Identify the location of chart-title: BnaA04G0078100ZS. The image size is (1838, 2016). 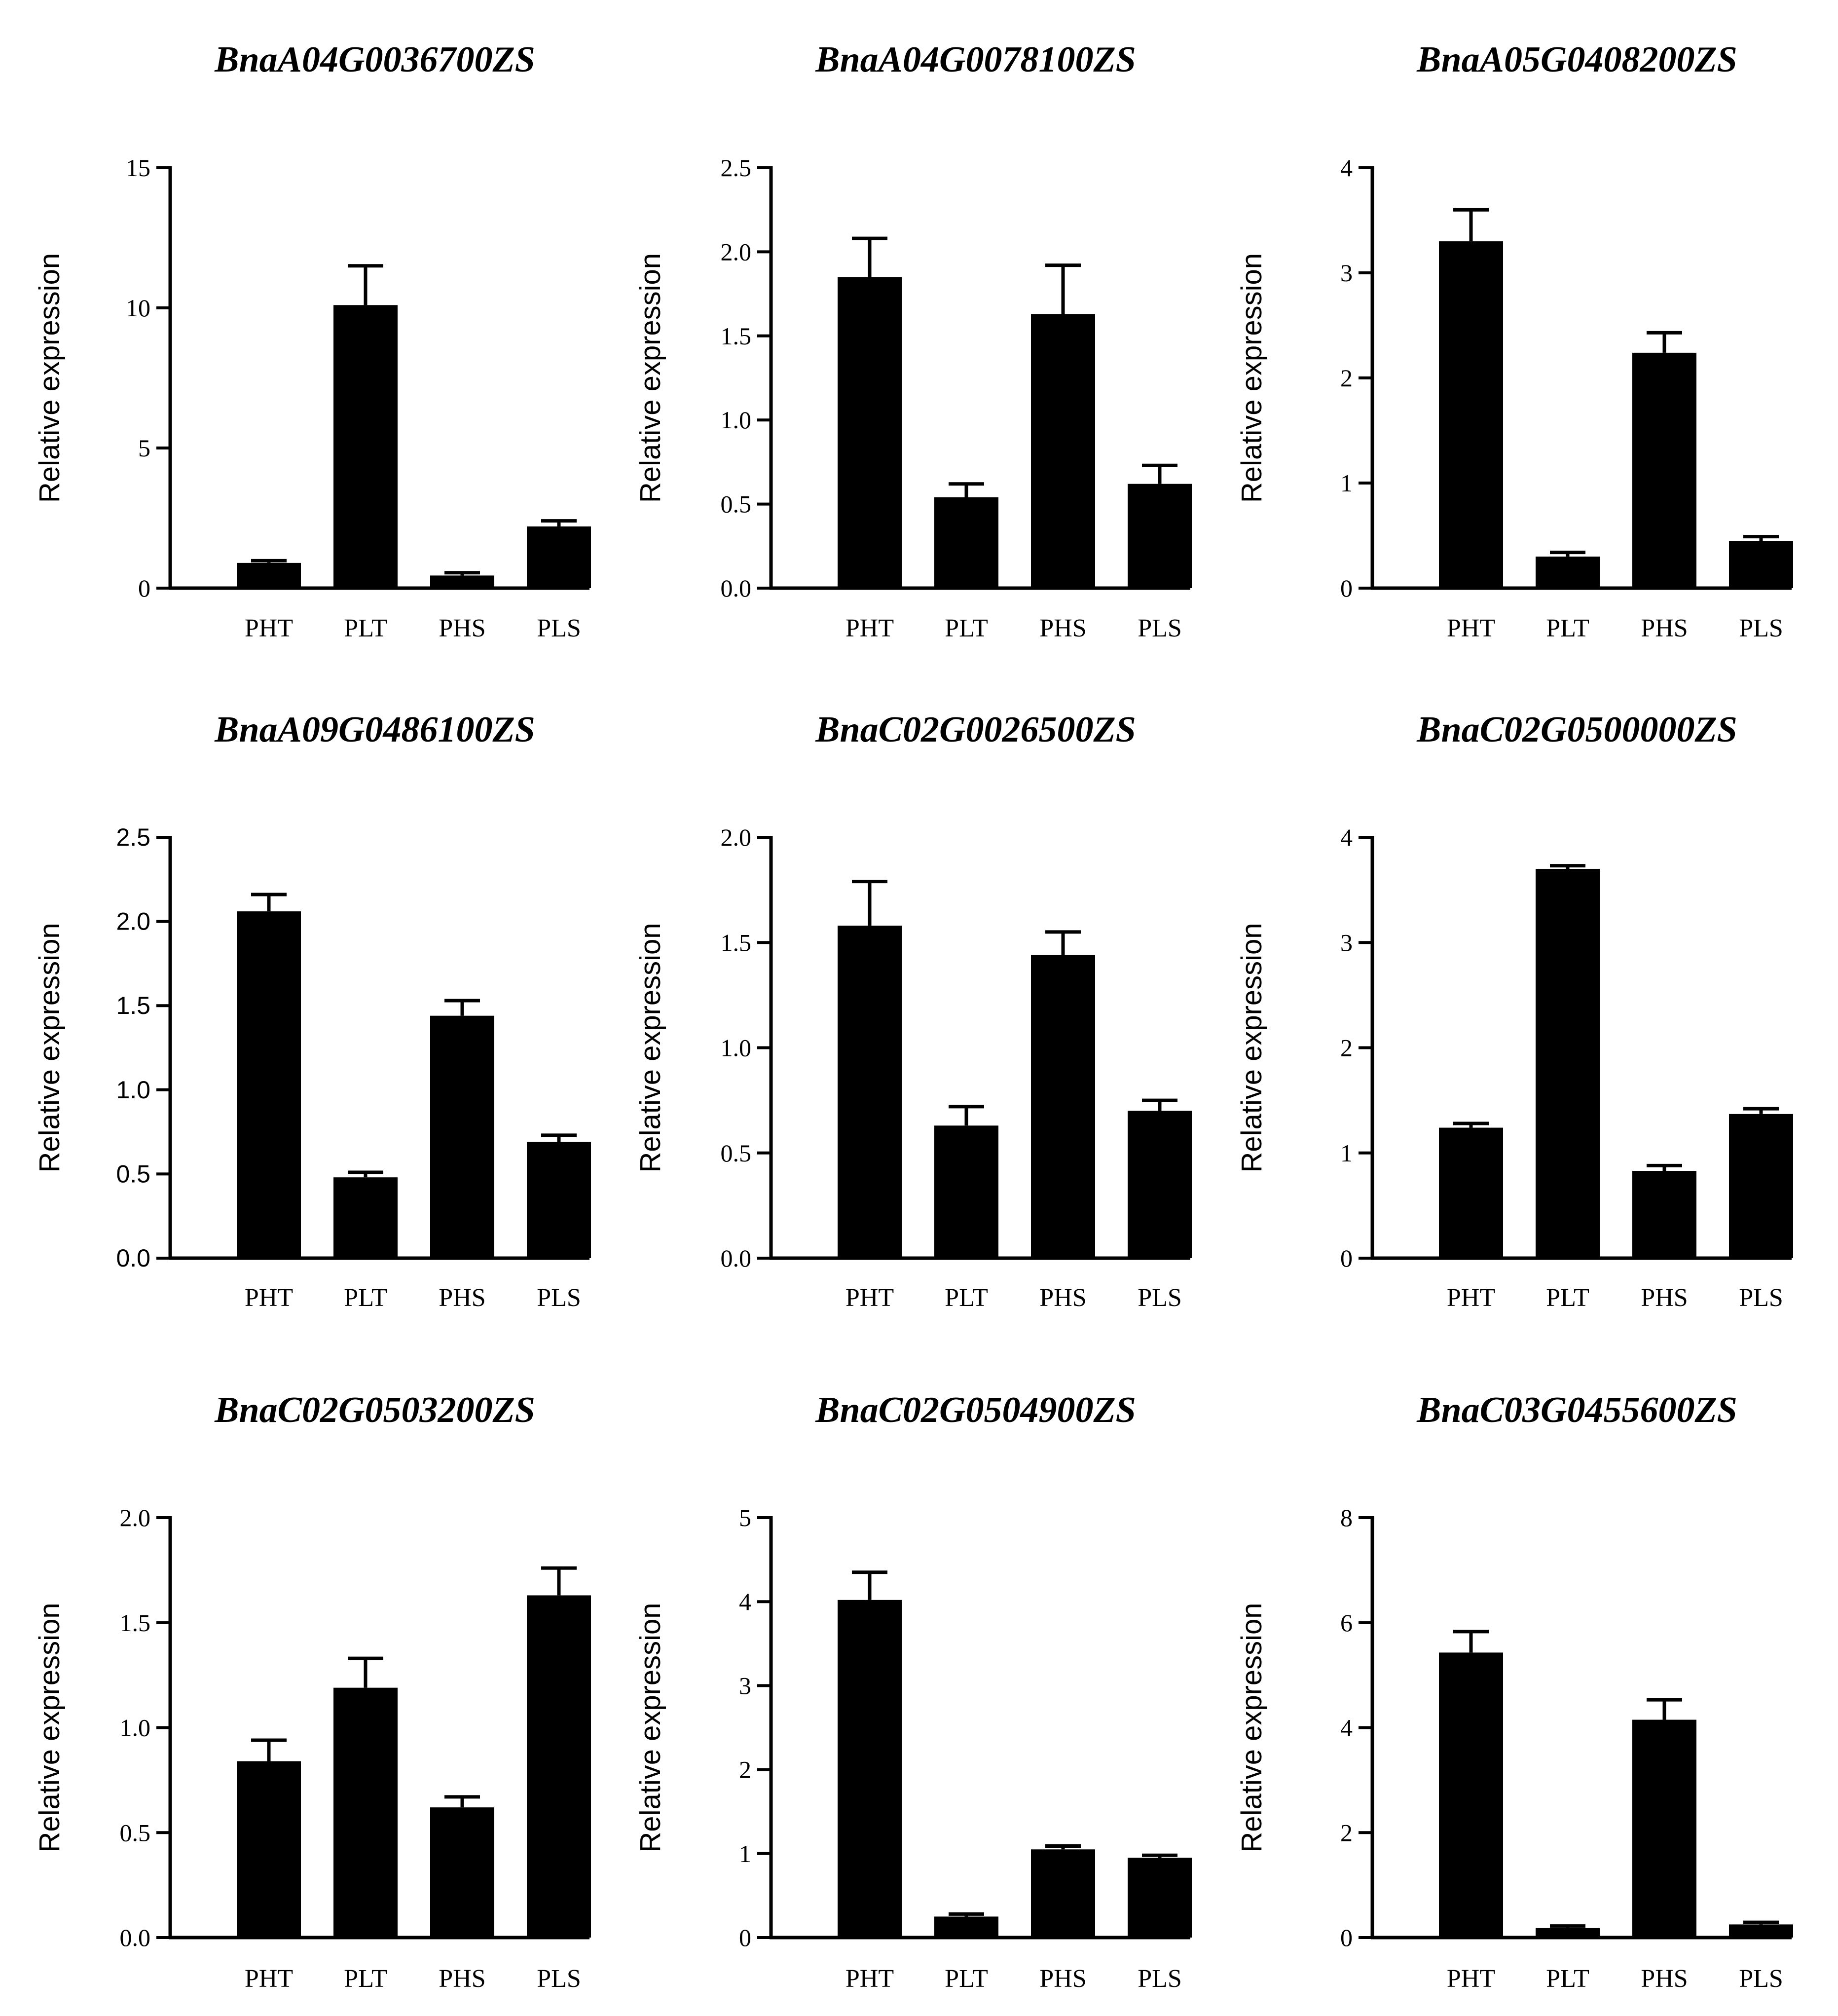
(975, 60).